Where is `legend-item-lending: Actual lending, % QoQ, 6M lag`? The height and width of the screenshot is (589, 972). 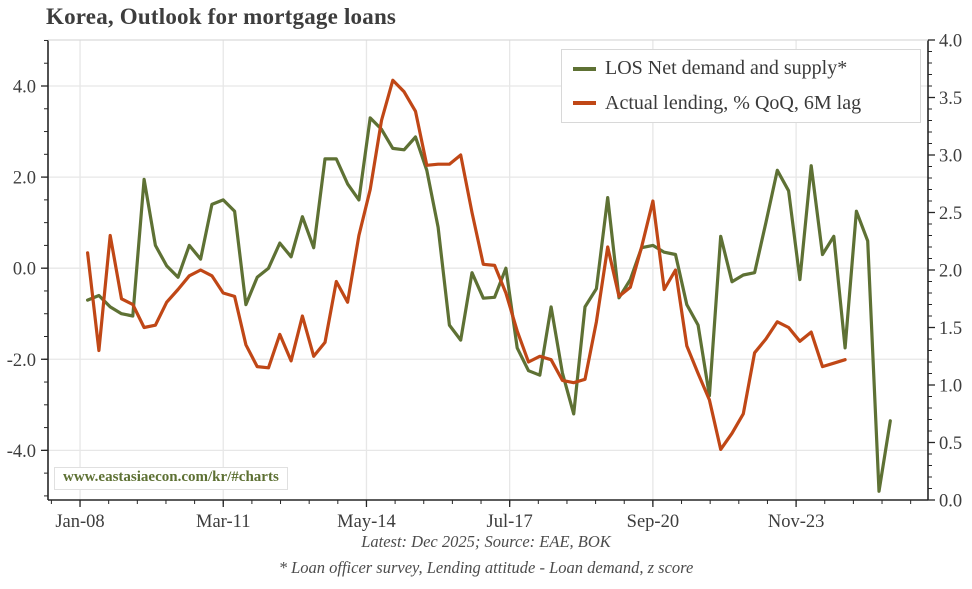 legend-item-lending: Actual lending, % QoQ, 6M lag is located at coordinates (746, 103).